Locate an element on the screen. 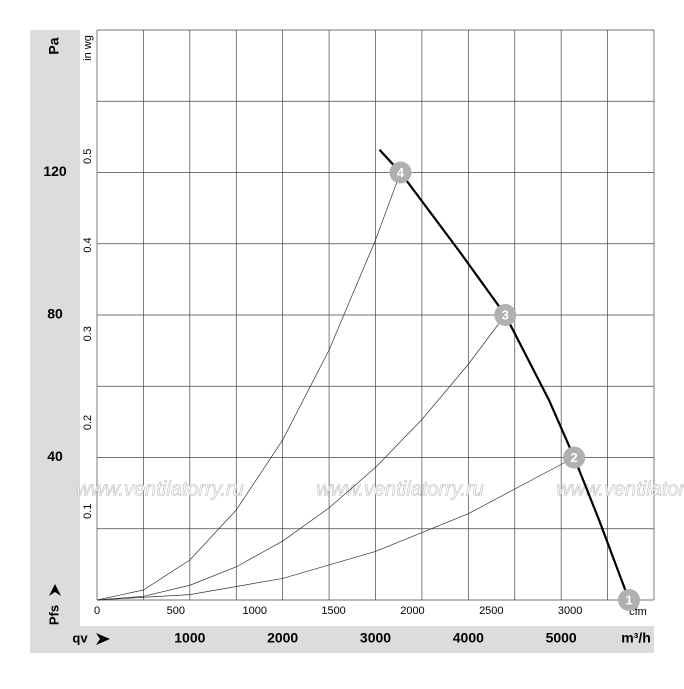 The image size is (684, 689). y2-tick-label: 0.2 is located at coordinates (88, 422).